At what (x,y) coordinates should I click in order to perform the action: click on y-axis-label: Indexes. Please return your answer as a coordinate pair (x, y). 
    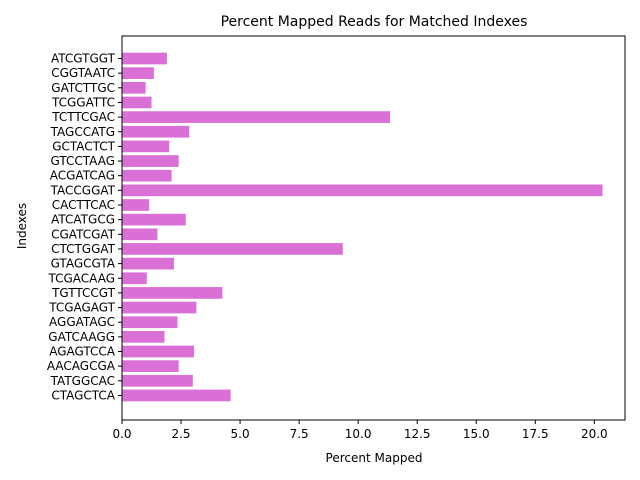
    Looking at the image, I should click on (22, 226).